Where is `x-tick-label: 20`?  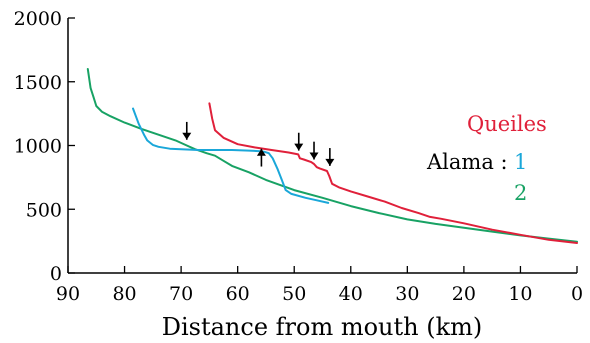 x-tick-label: 20 is located at coordinates (464, 294).